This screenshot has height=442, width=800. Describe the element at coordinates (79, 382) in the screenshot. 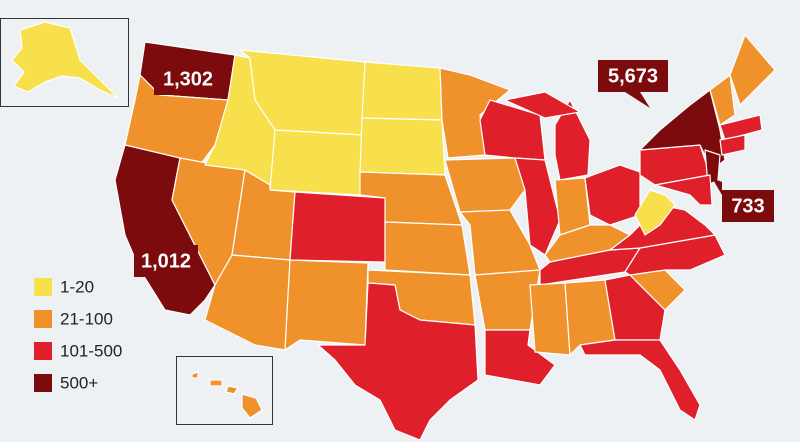

I see `legend-label: 500+` at that location.